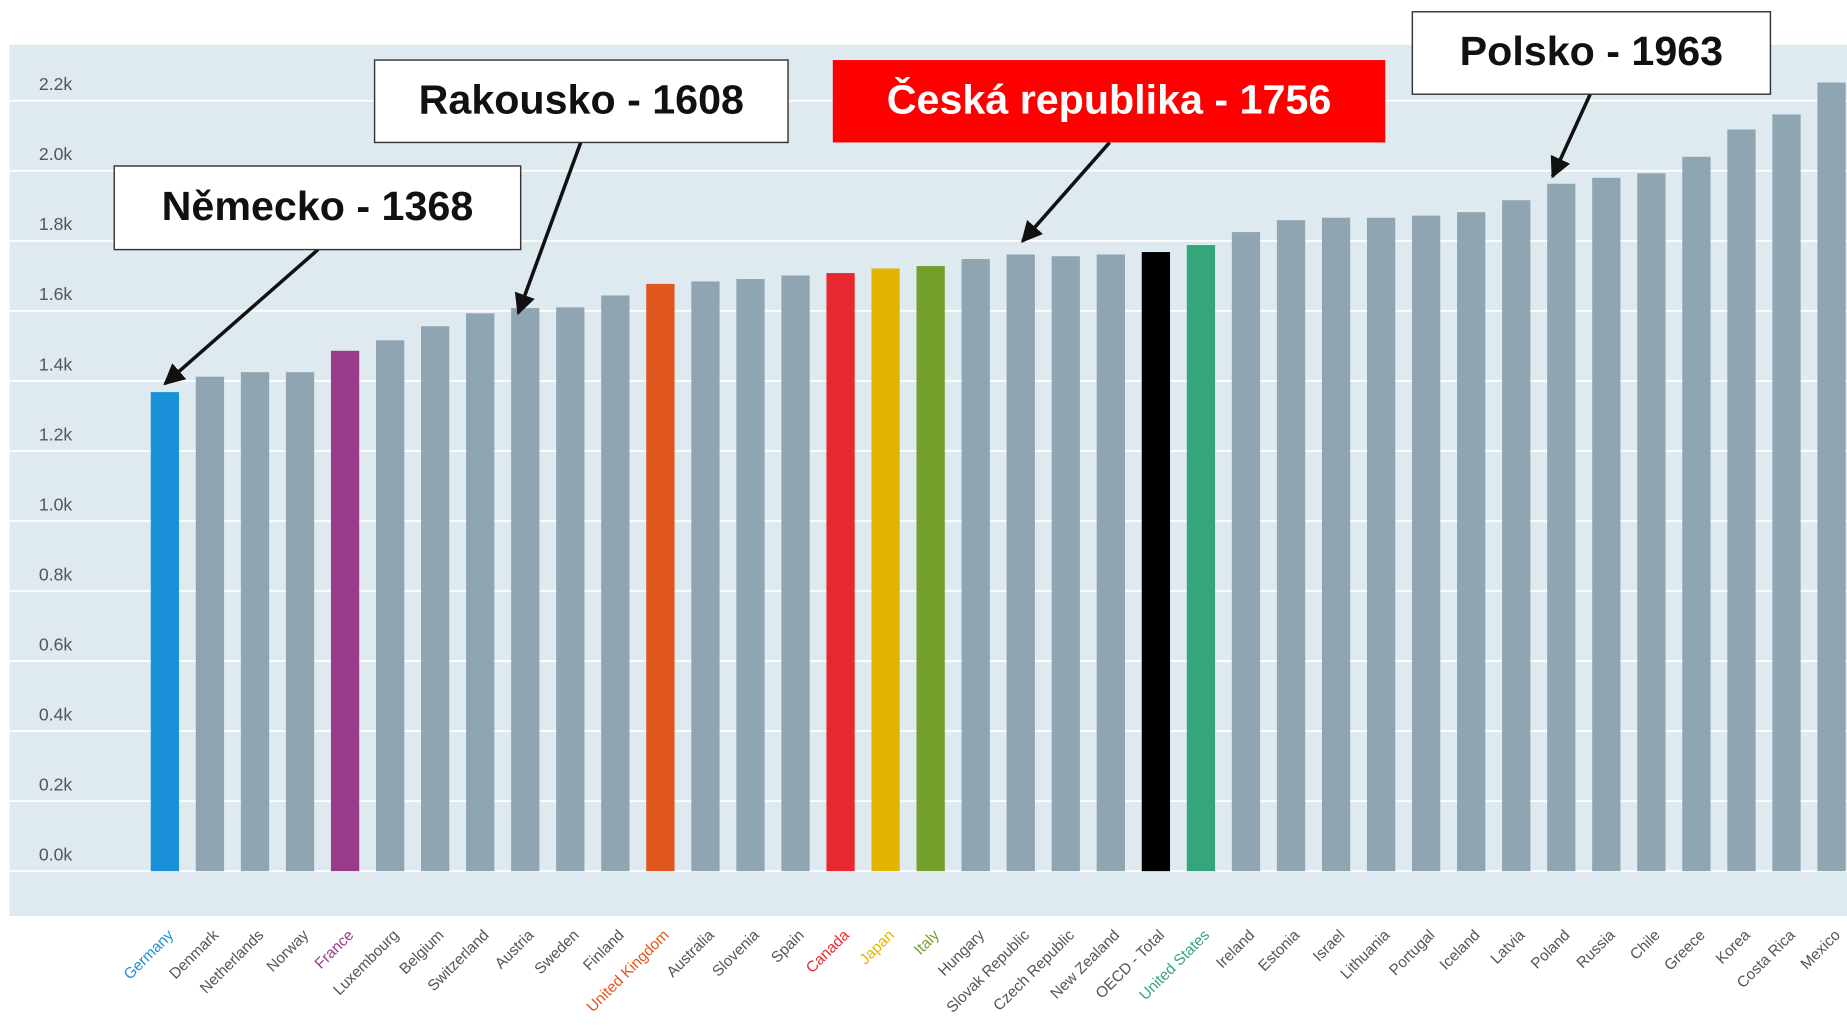 The width and height of the screenshot is (1847, 1036). Describe the element at coordinates (1460, 950) in the screenshot. I see `x-tick-label: Iceland` at that location.